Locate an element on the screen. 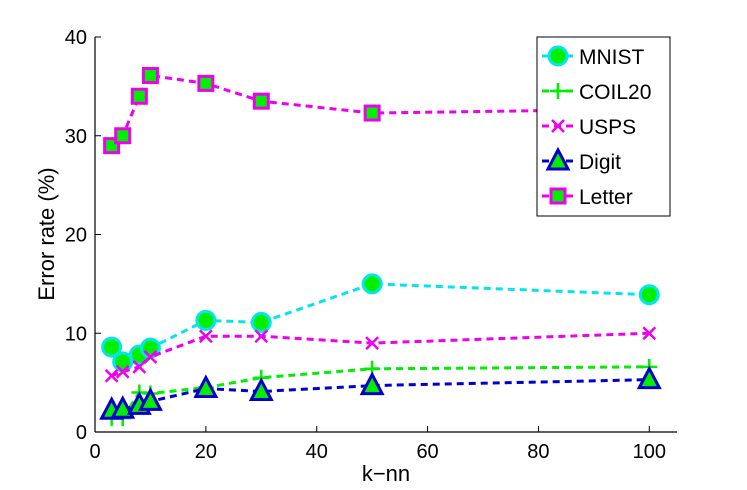  legend-entry-usps: USPS is located at coordinates (589, 127).